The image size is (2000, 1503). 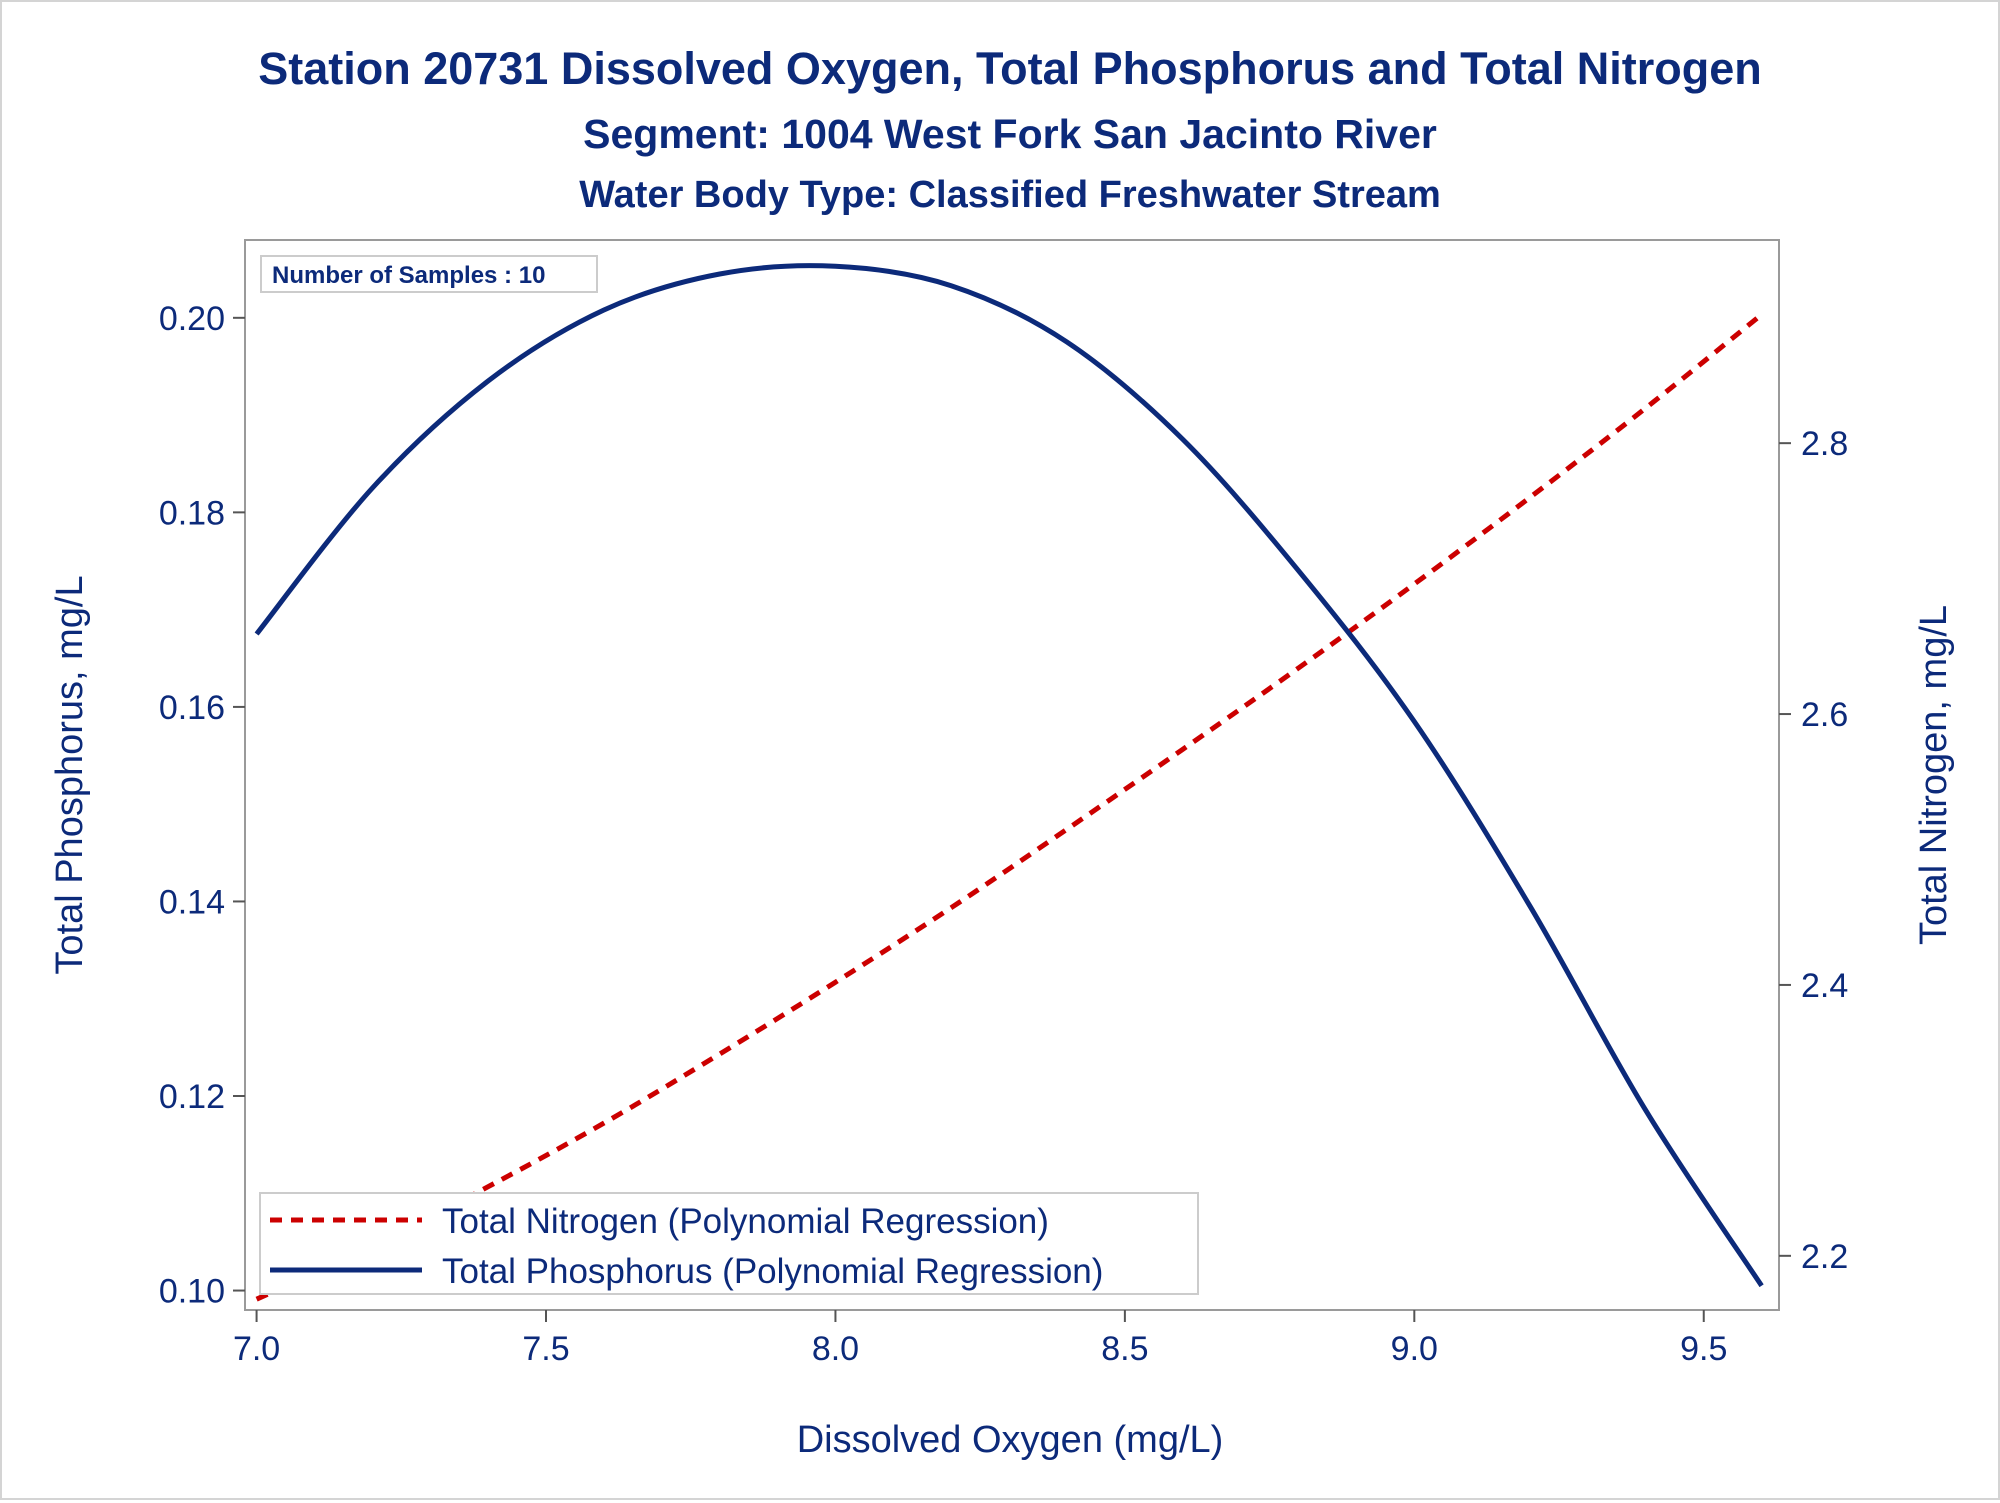 I want to click on y2-axis: 2.2 2.4 2.6 2.8, so click(x=1813, y=850).